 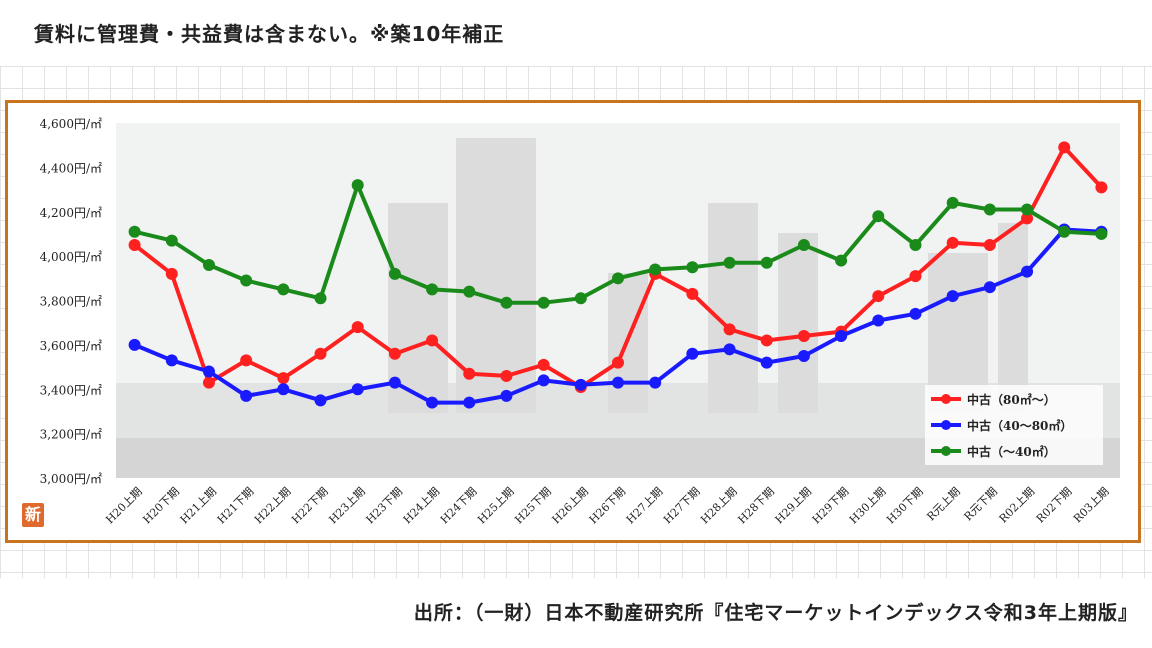 What do you see at coordinates (269, 34) in the screenshot?
I see `chart-note: 賃料に管理費・共益費は含まない。※築10年補正` at bounding box center [269, 34].